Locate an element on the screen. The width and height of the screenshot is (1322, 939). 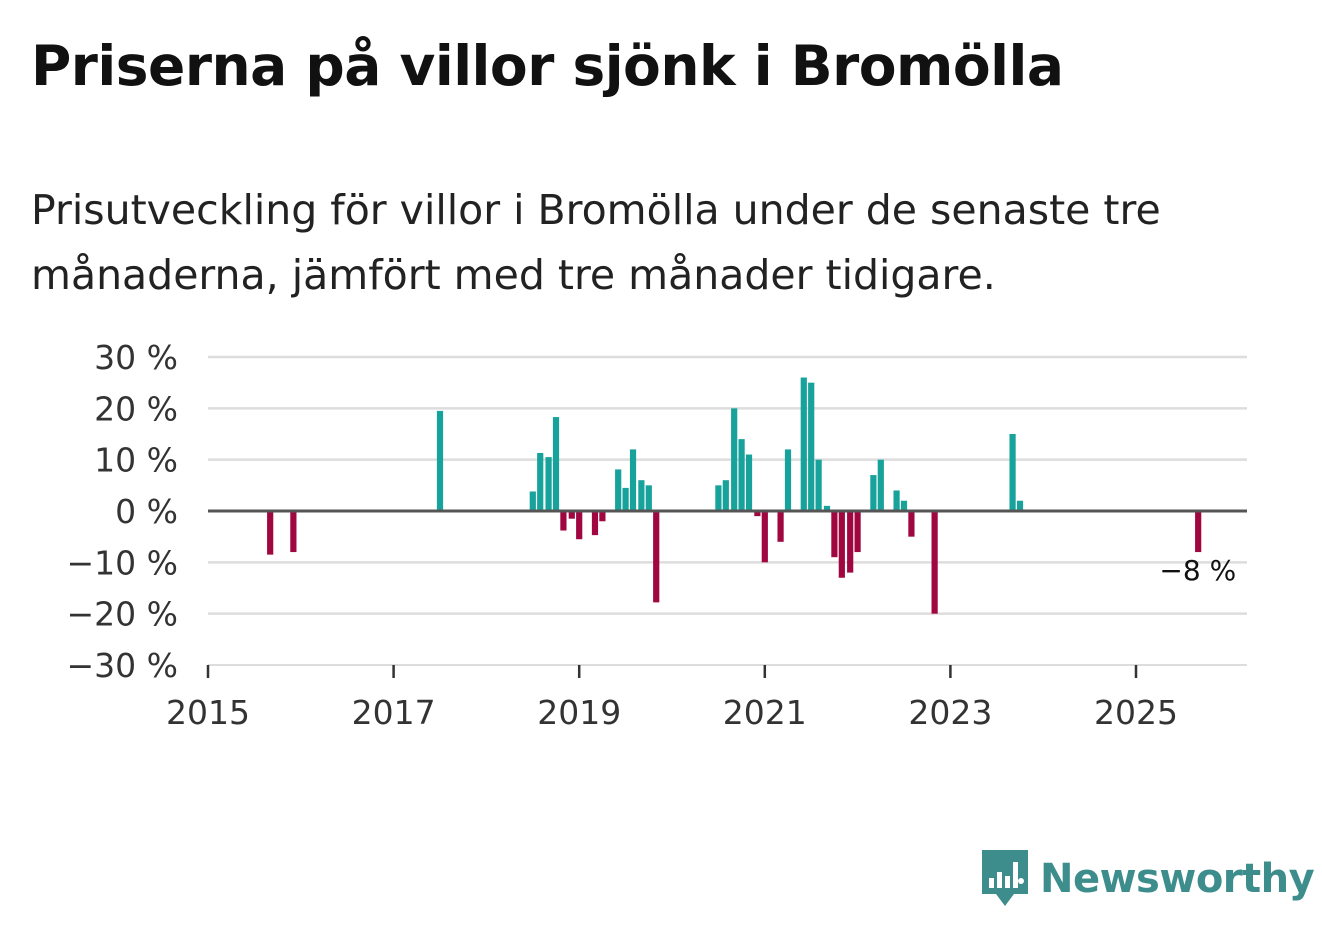
x-tick-label: 2025 is located at coordinates (1136, 712).